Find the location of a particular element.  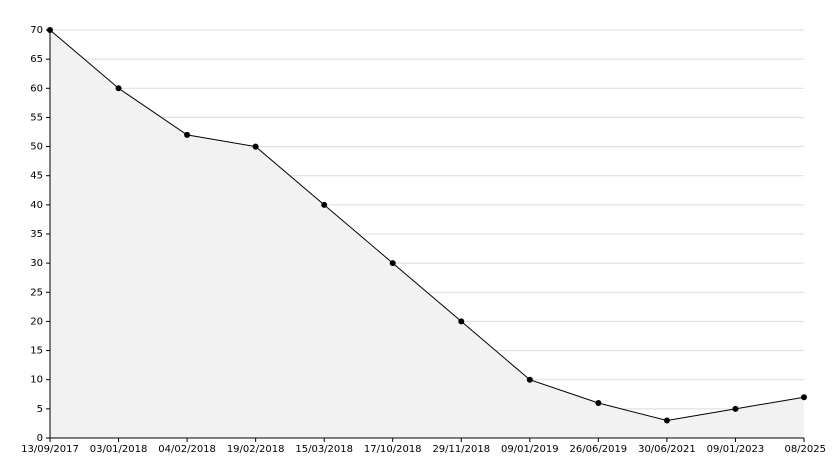

x-tick-label: 09/01/2023 is located at coordinates (736, 449).